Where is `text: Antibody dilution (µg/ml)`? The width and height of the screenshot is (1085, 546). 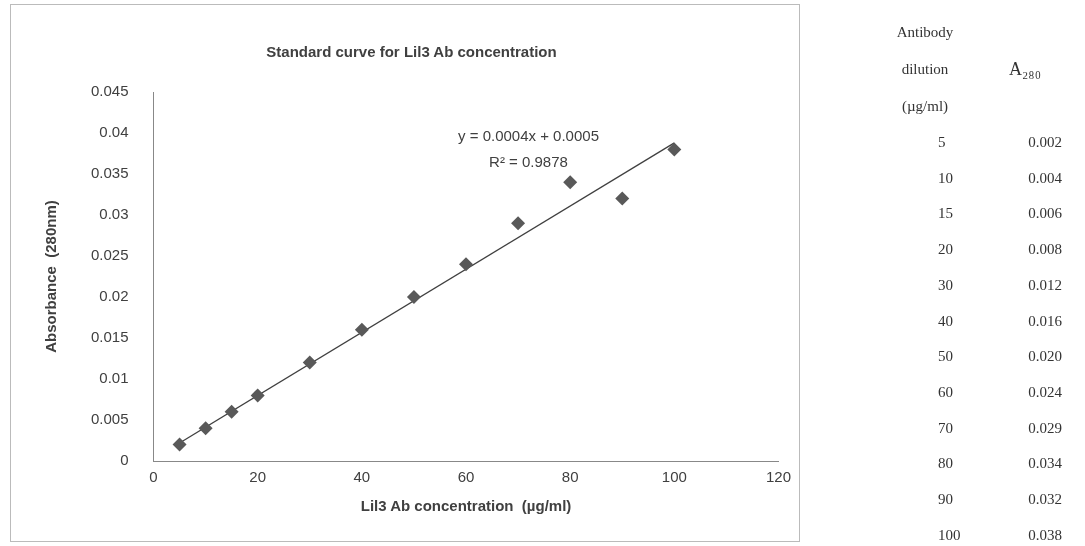
text: Antibody dilution (µg/ml) is located at coordinates (925, 69).